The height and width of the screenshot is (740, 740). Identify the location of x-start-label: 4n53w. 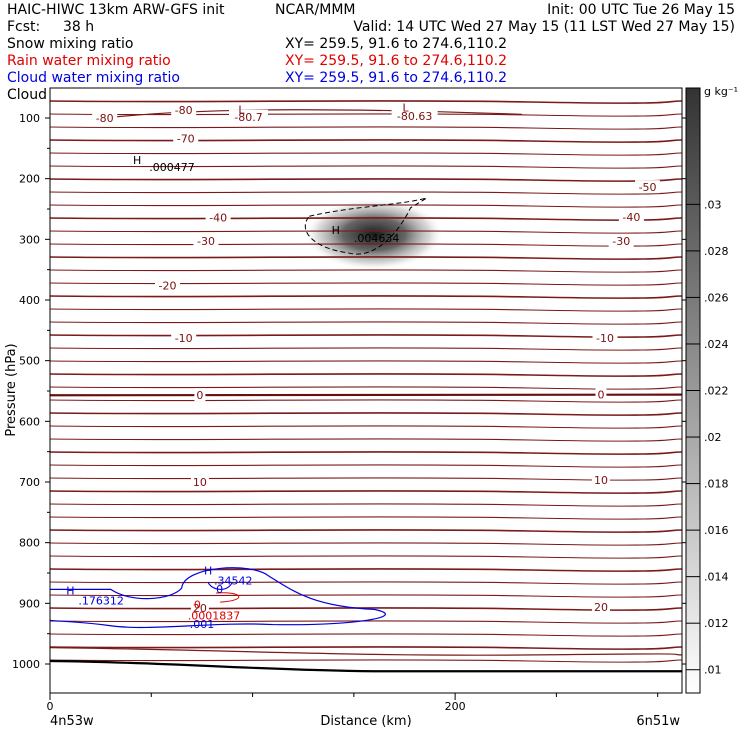
(72, 721).